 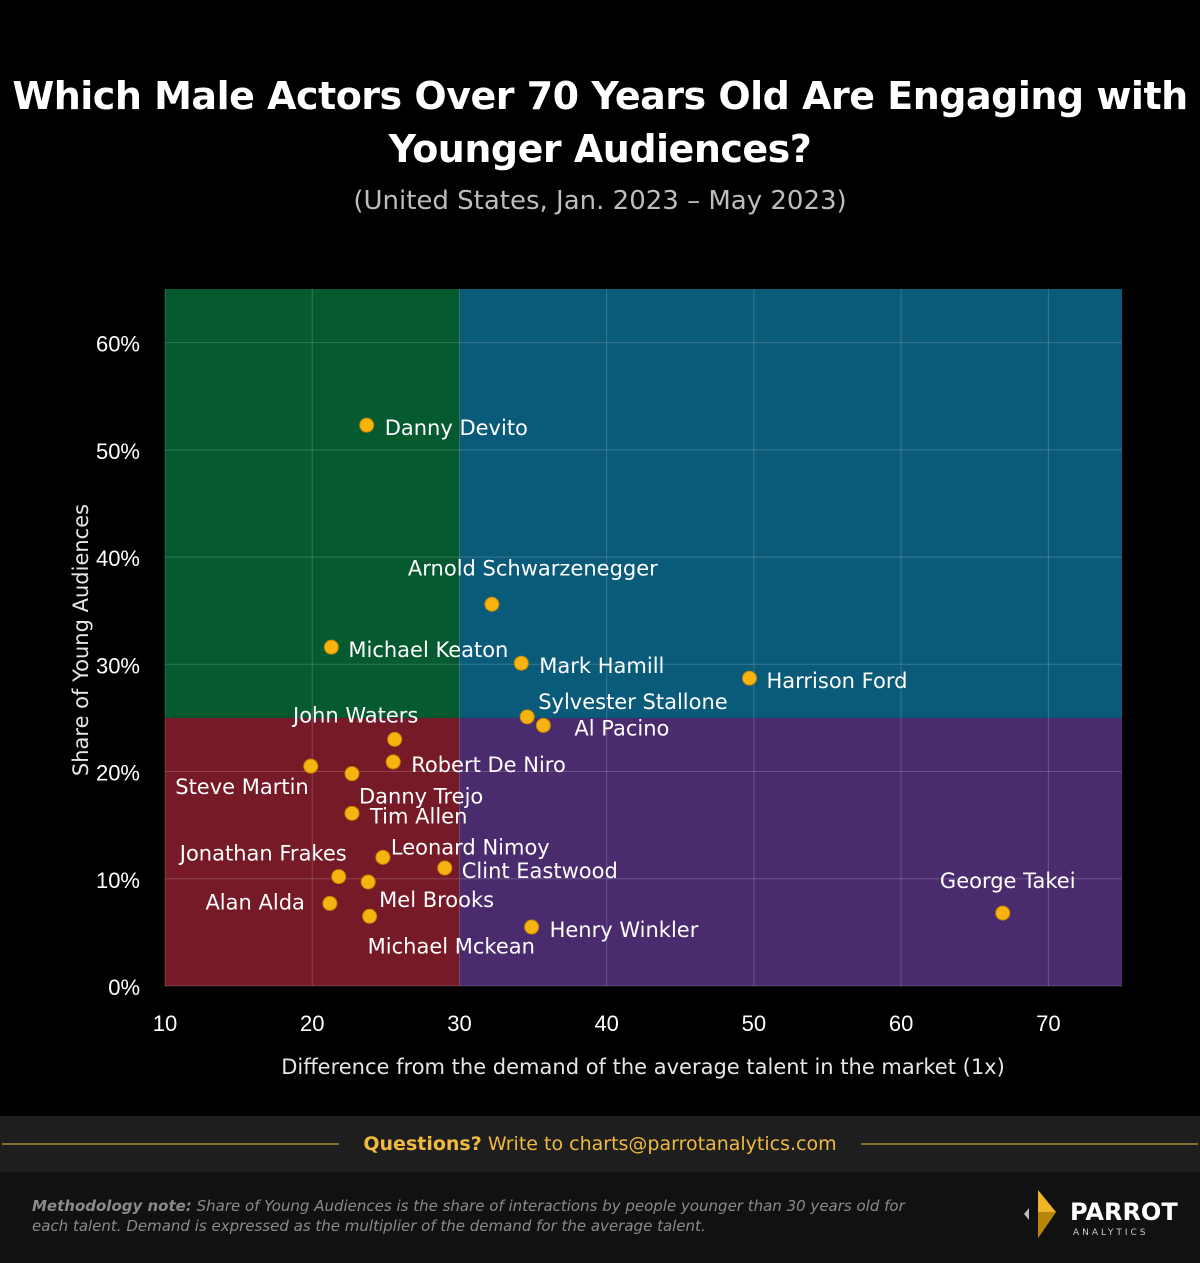 I want to click on logo-subtitle: ANALYTICS, so click(x=1111, y=1233).